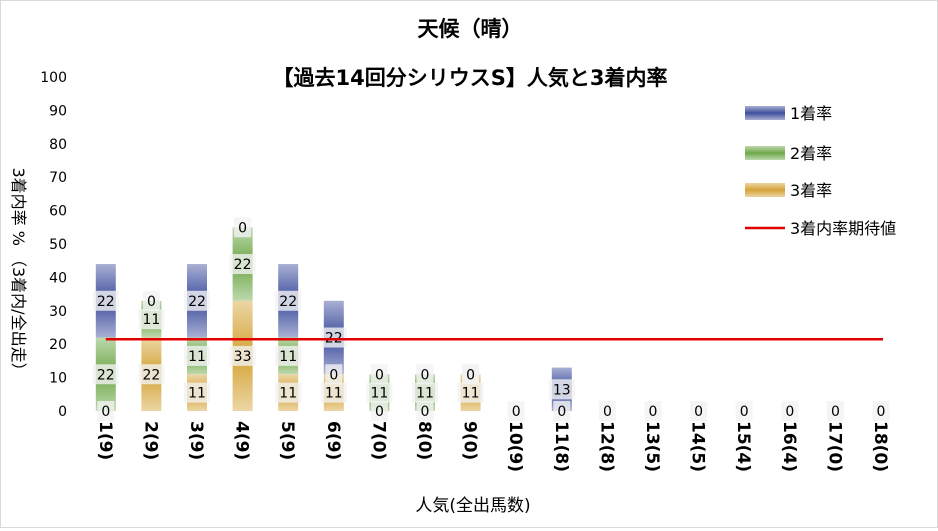  Describe the element at coordinates (242, 440) in the screenshot. I see `x-tick-label-group: 4(9)` at that location.